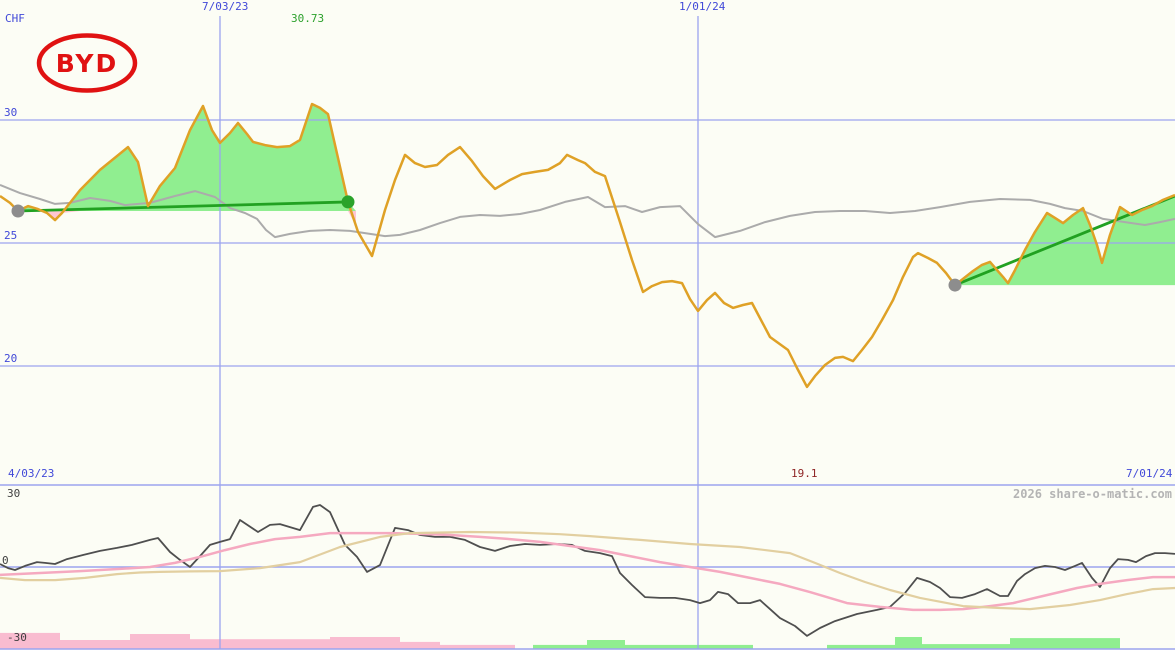 Image resolution: width=1175 pixels, height=650 pixels. Describe the element at coordinates (15, 18) in the screenshot. I see `currency-label: CHF` at that location.